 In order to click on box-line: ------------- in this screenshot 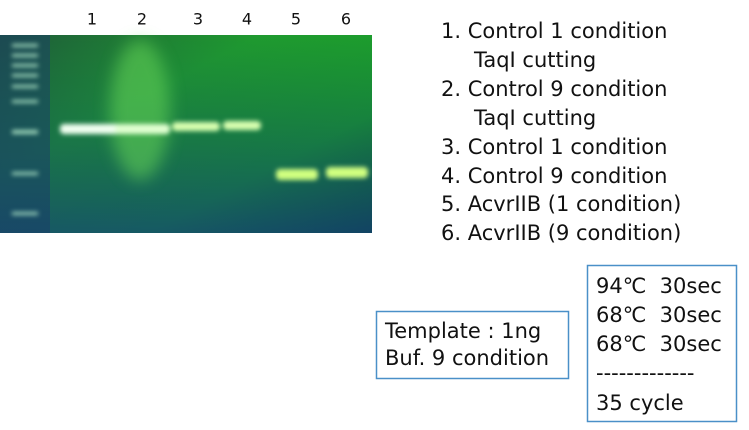, I will do `click(645, 373)`.